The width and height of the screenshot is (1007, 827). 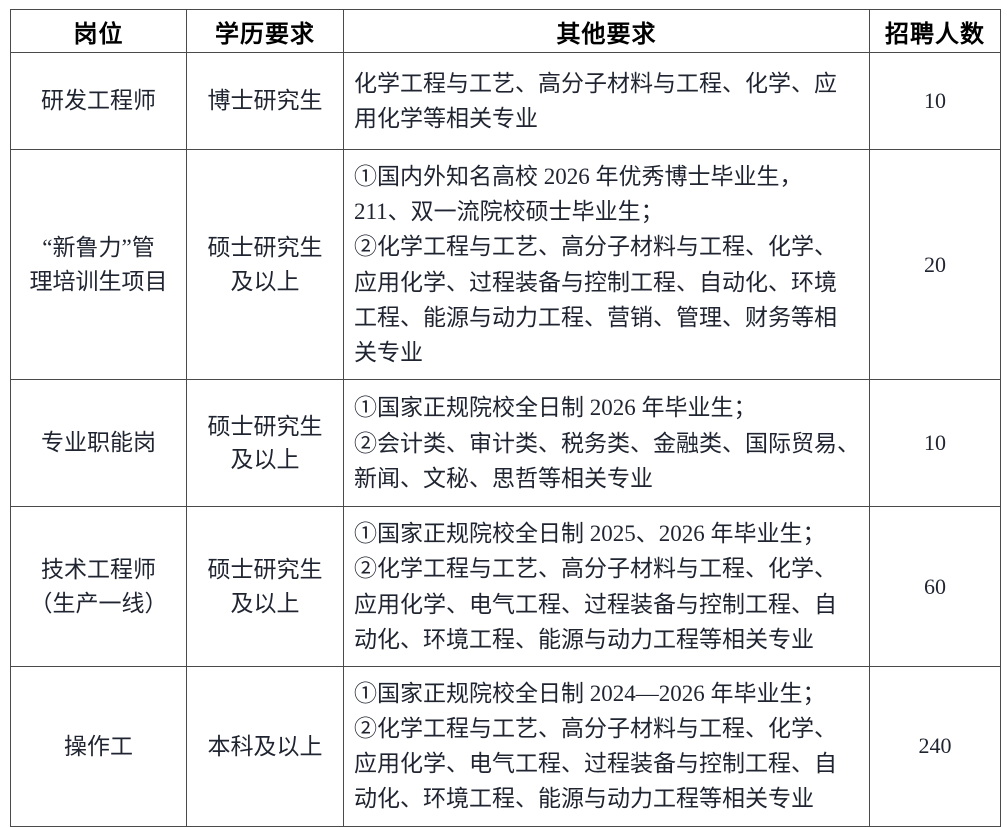 I want to click on post-line: 研发工程师, so click(x=98, y=101).